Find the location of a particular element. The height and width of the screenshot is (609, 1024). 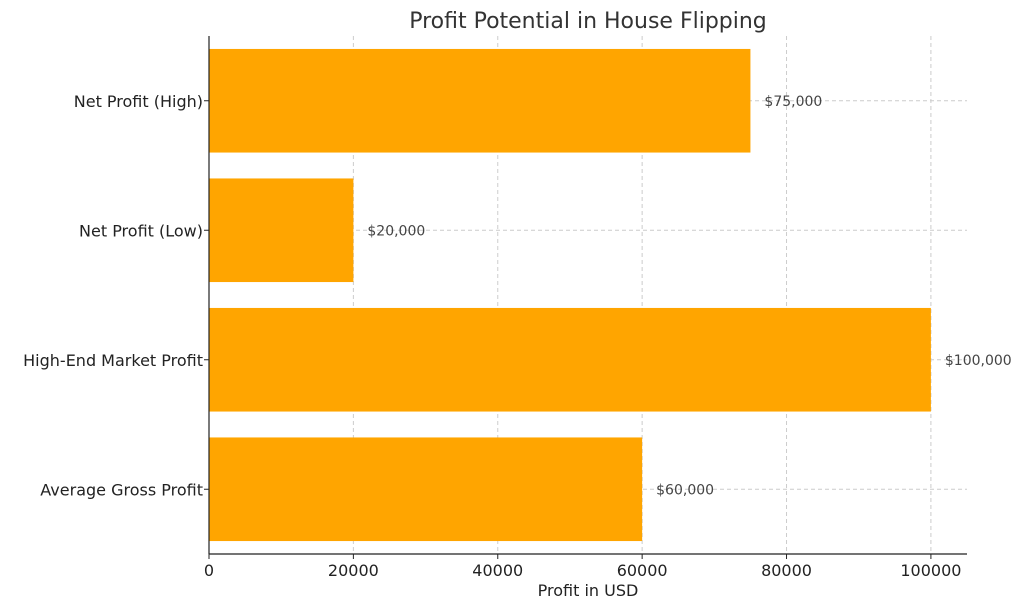

data-label: $75,000 is located at coordinates (793, 102).